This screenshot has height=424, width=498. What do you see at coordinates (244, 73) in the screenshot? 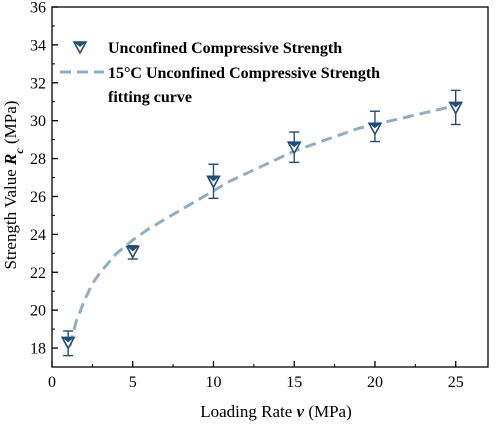
I see `legend-label-fit-line1: 15°C Unconfined Compressive Strength` at bounding box center [244, 73].